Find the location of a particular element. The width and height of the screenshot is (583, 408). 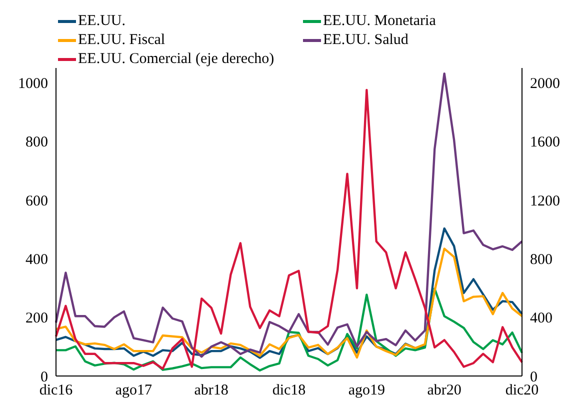

y-tick-label: 600 is located at coordinates (37, 201).